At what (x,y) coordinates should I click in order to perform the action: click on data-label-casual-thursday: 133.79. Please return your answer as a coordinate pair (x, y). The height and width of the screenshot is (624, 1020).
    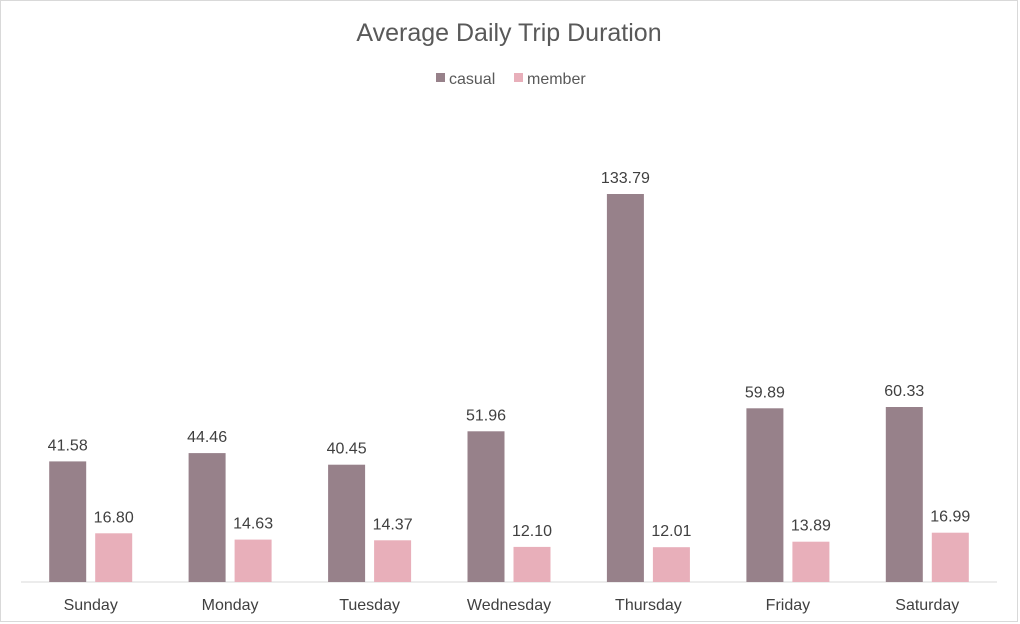
    Looking at the image, I should click on (625, 178).